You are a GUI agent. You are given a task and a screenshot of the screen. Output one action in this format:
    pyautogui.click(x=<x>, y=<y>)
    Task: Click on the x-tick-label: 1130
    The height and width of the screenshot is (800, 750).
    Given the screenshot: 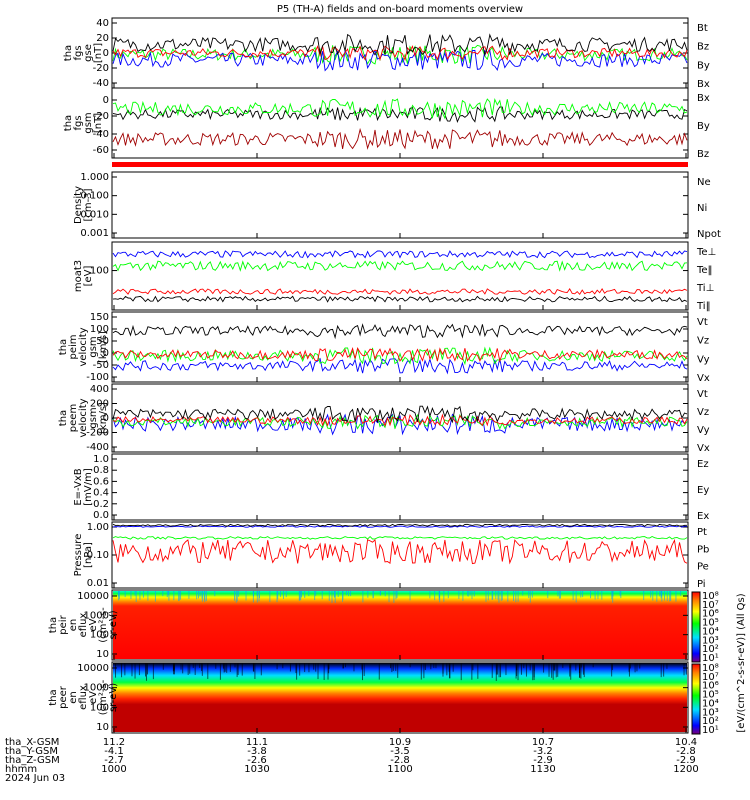 What is the action you would take?
    pyautogui.click(x=542, y=769)
    